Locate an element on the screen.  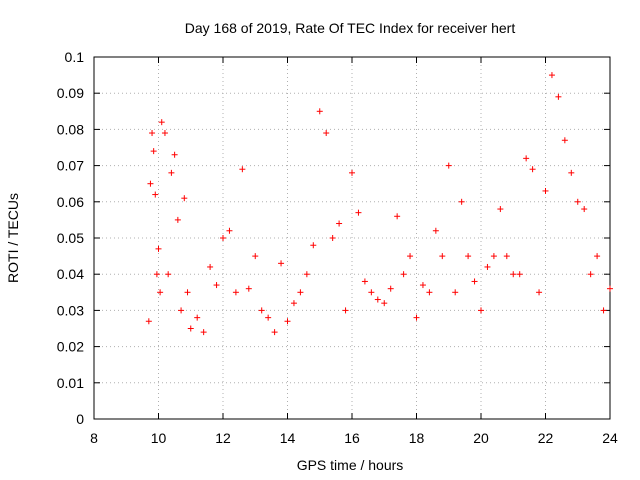
y-tick-label: 0.02 is located at coordinates (70, 347).